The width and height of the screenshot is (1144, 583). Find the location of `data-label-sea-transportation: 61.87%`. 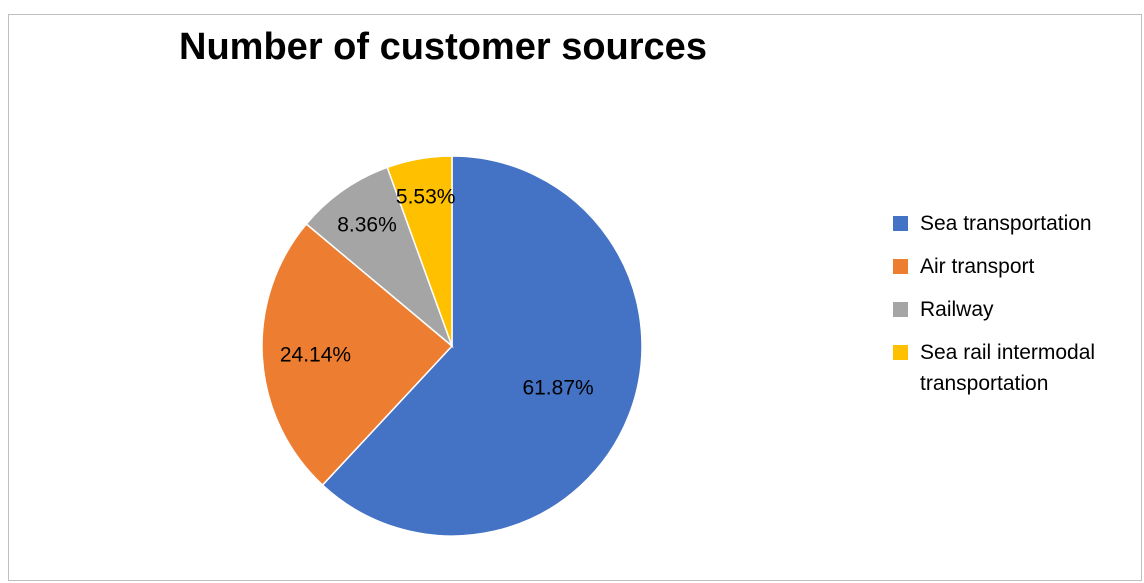

data-label-sea-transportation: 61.87% is located at coordinates (557, 388).